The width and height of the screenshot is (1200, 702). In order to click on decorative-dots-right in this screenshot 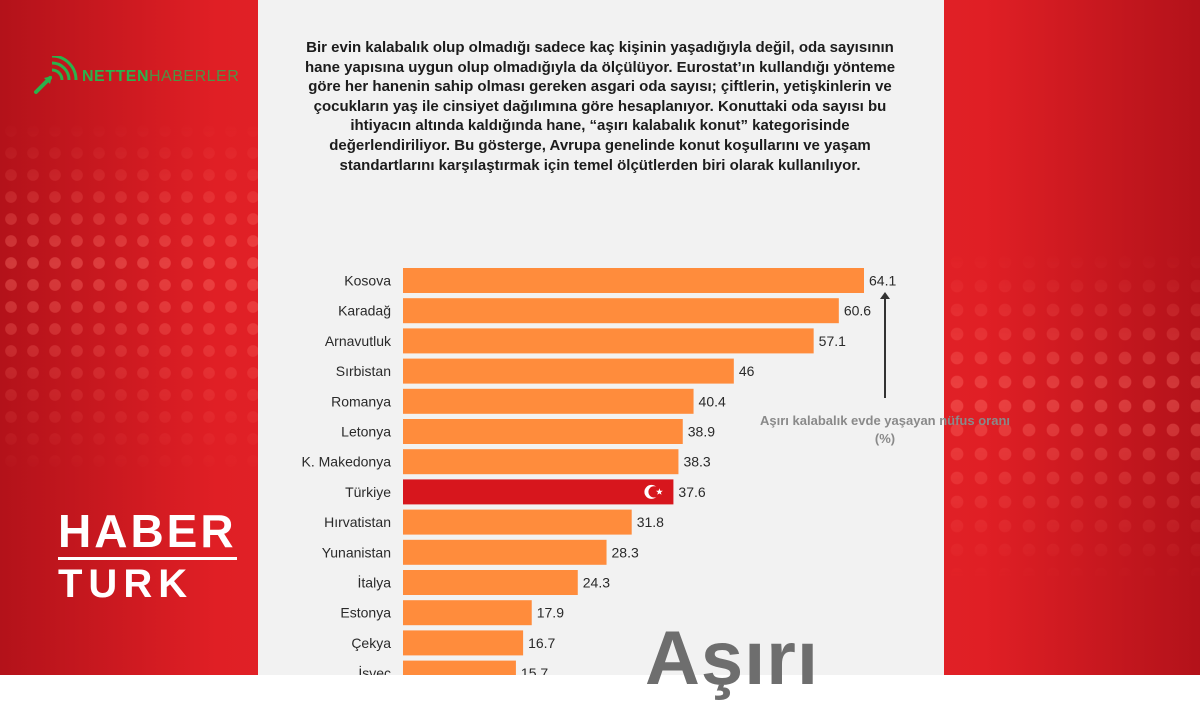, I will do `click(1072, 415)`.